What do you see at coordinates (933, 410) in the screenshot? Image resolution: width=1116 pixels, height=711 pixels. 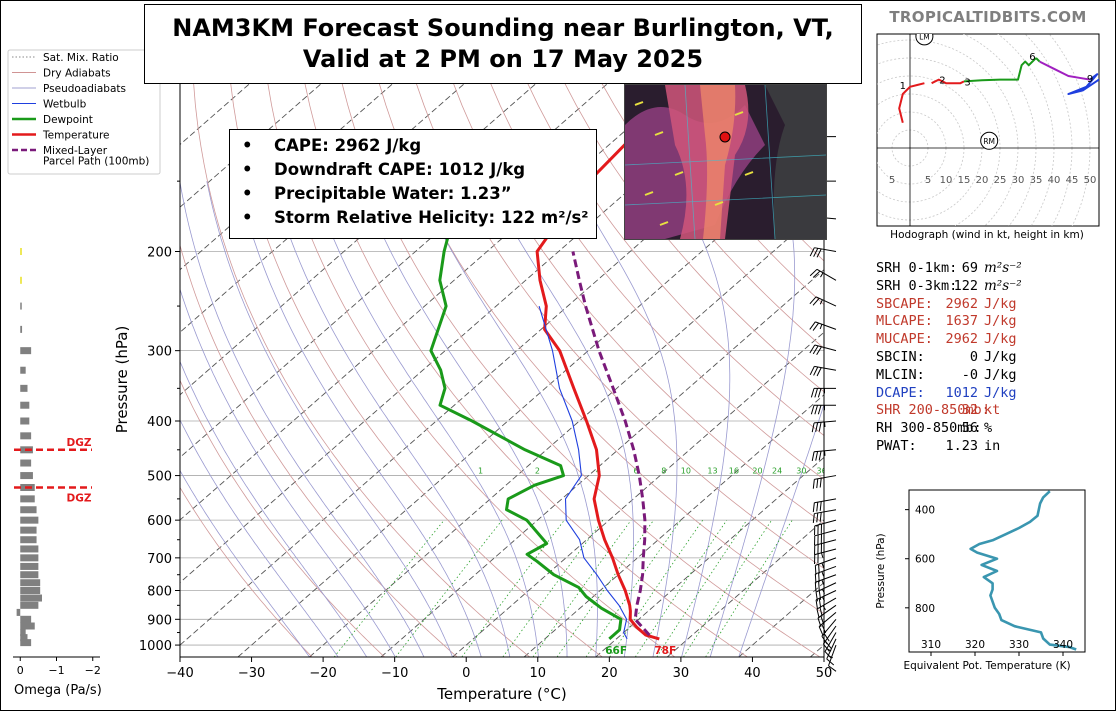 I see `stat-label: SHR 200-850mb:` at bounding box center [933, 410].